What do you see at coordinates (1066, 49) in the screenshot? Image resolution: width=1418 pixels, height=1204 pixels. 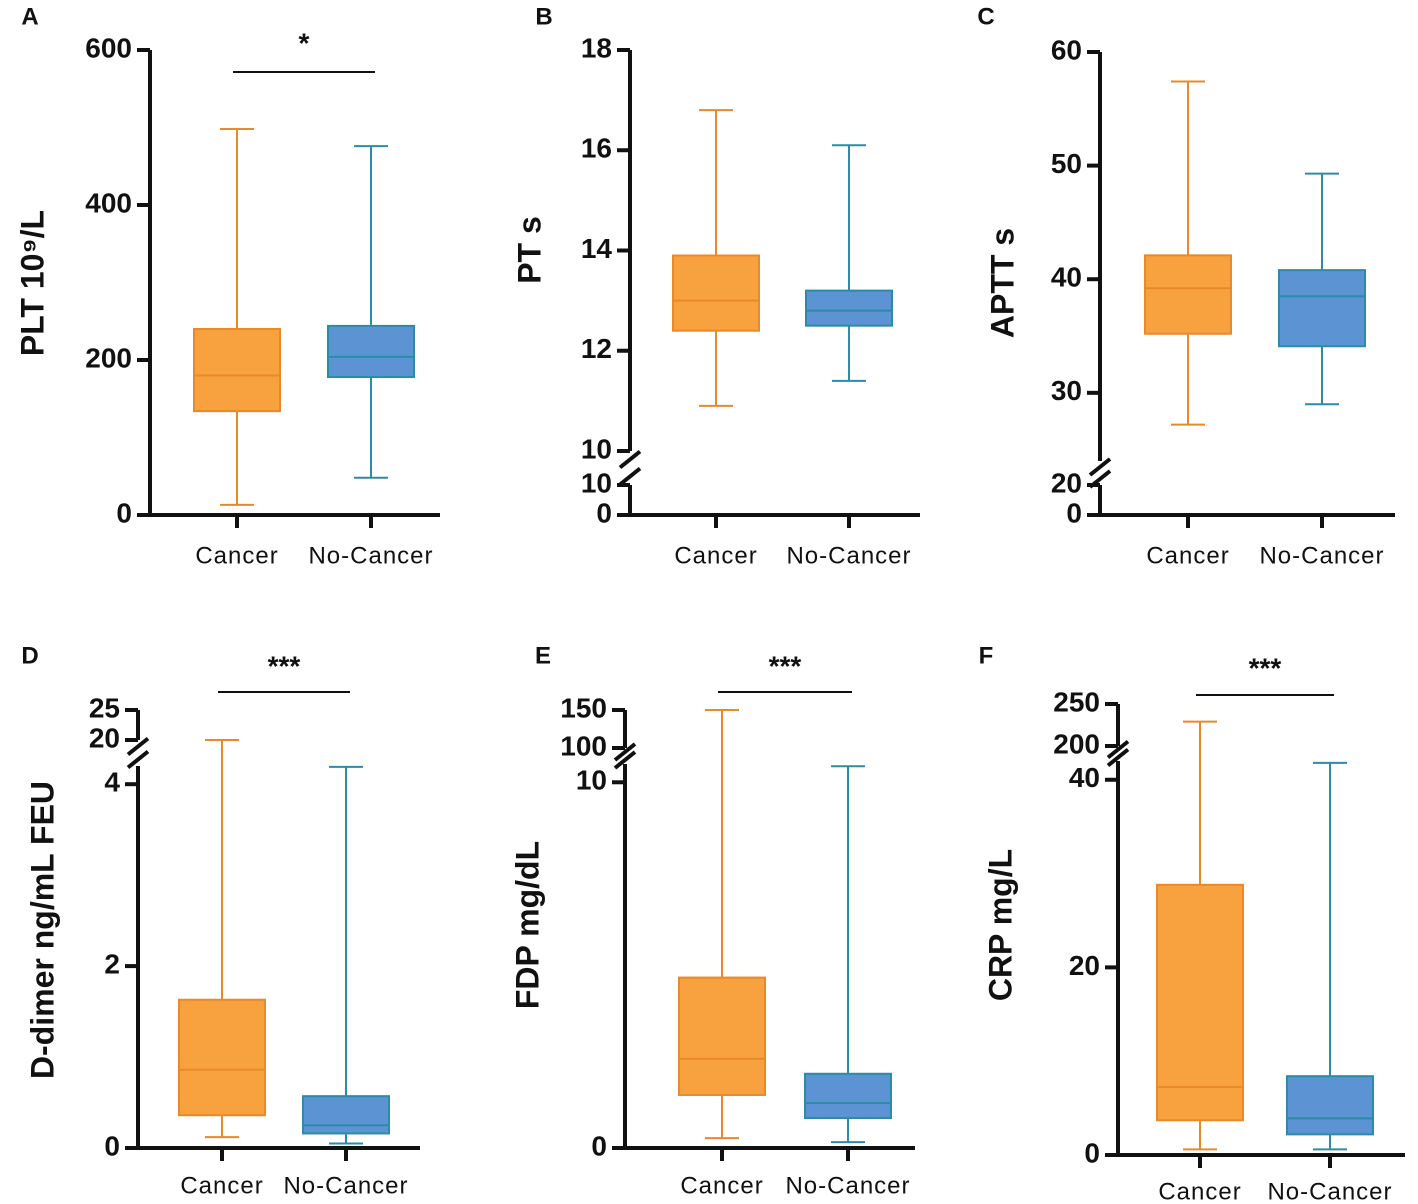 I see `y-tick-label: 60` at bounding box center [1066, 49].